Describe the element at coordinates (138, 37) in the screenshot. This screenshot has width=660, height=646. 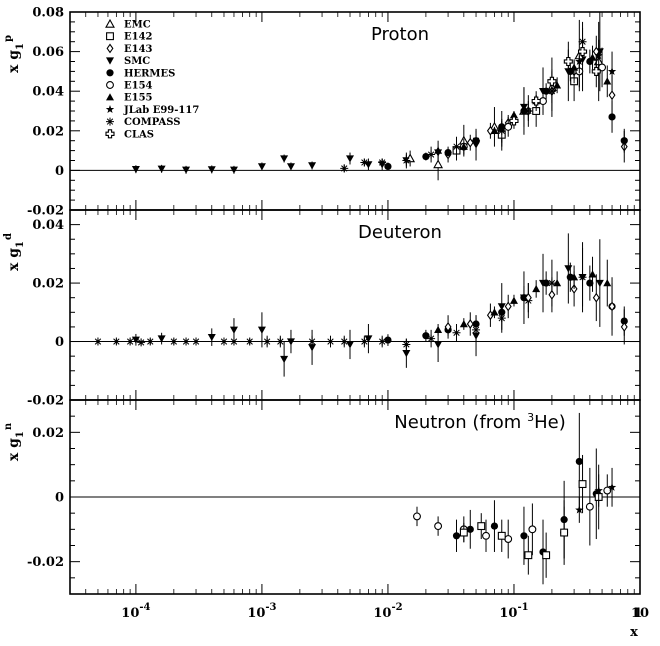
I see `legend-label: E142` at that location.